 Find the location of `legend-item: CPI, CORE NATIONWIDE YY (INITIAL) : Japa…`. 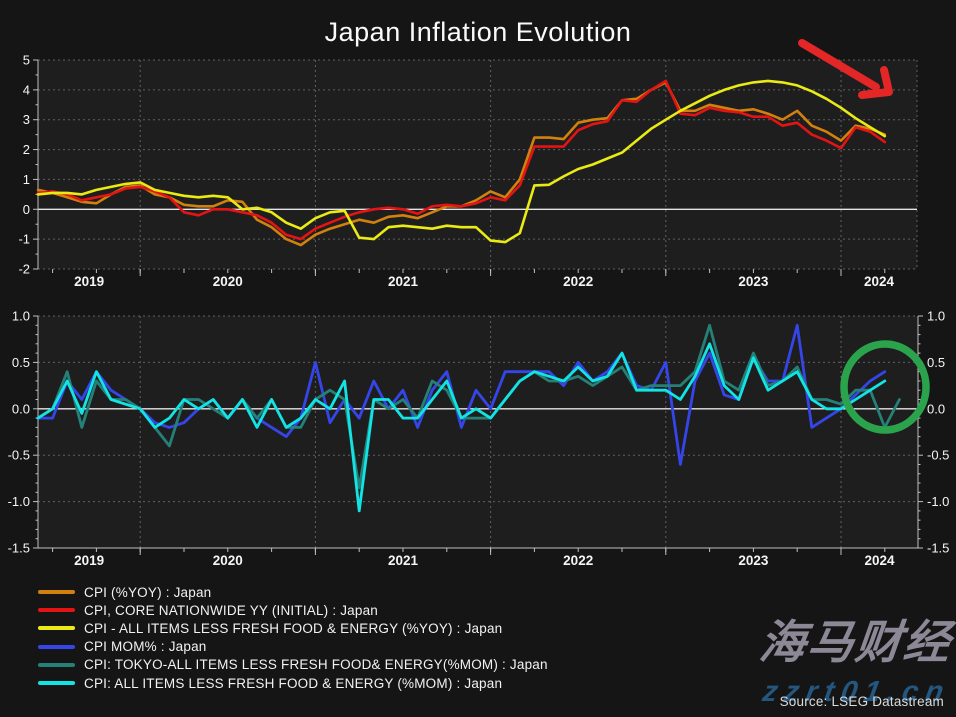

legend-item: CPI, CORE NATIONWIDE YY (INITIAL) : Japa… is located at coordinates (293, 610).